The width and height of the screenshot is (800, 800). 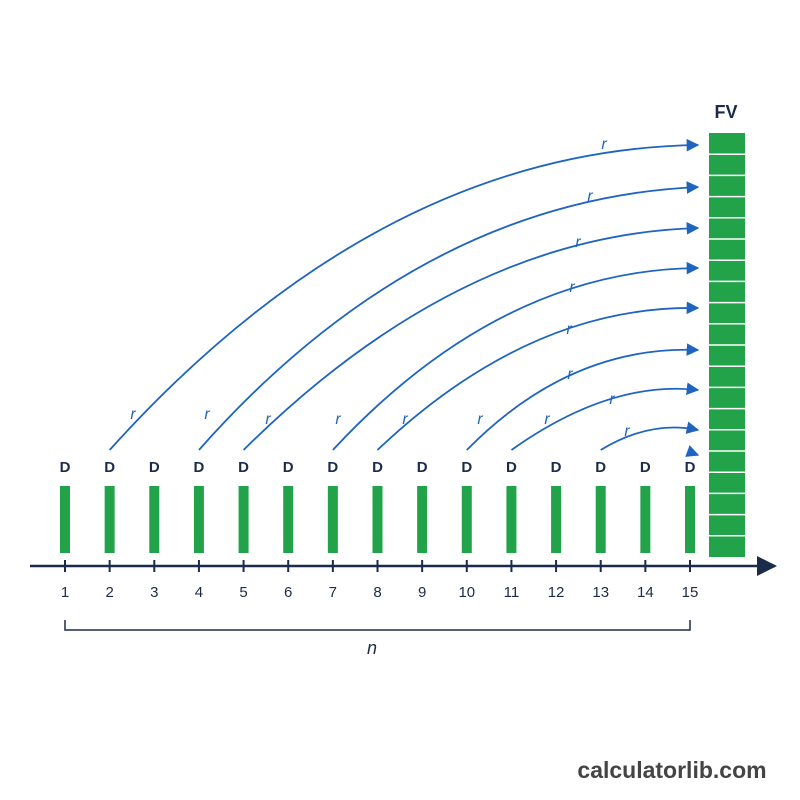 What do you see at coordinates (512, 592) in the screenshot?
I see `period-label: 11` at bounding box center [512, 592].